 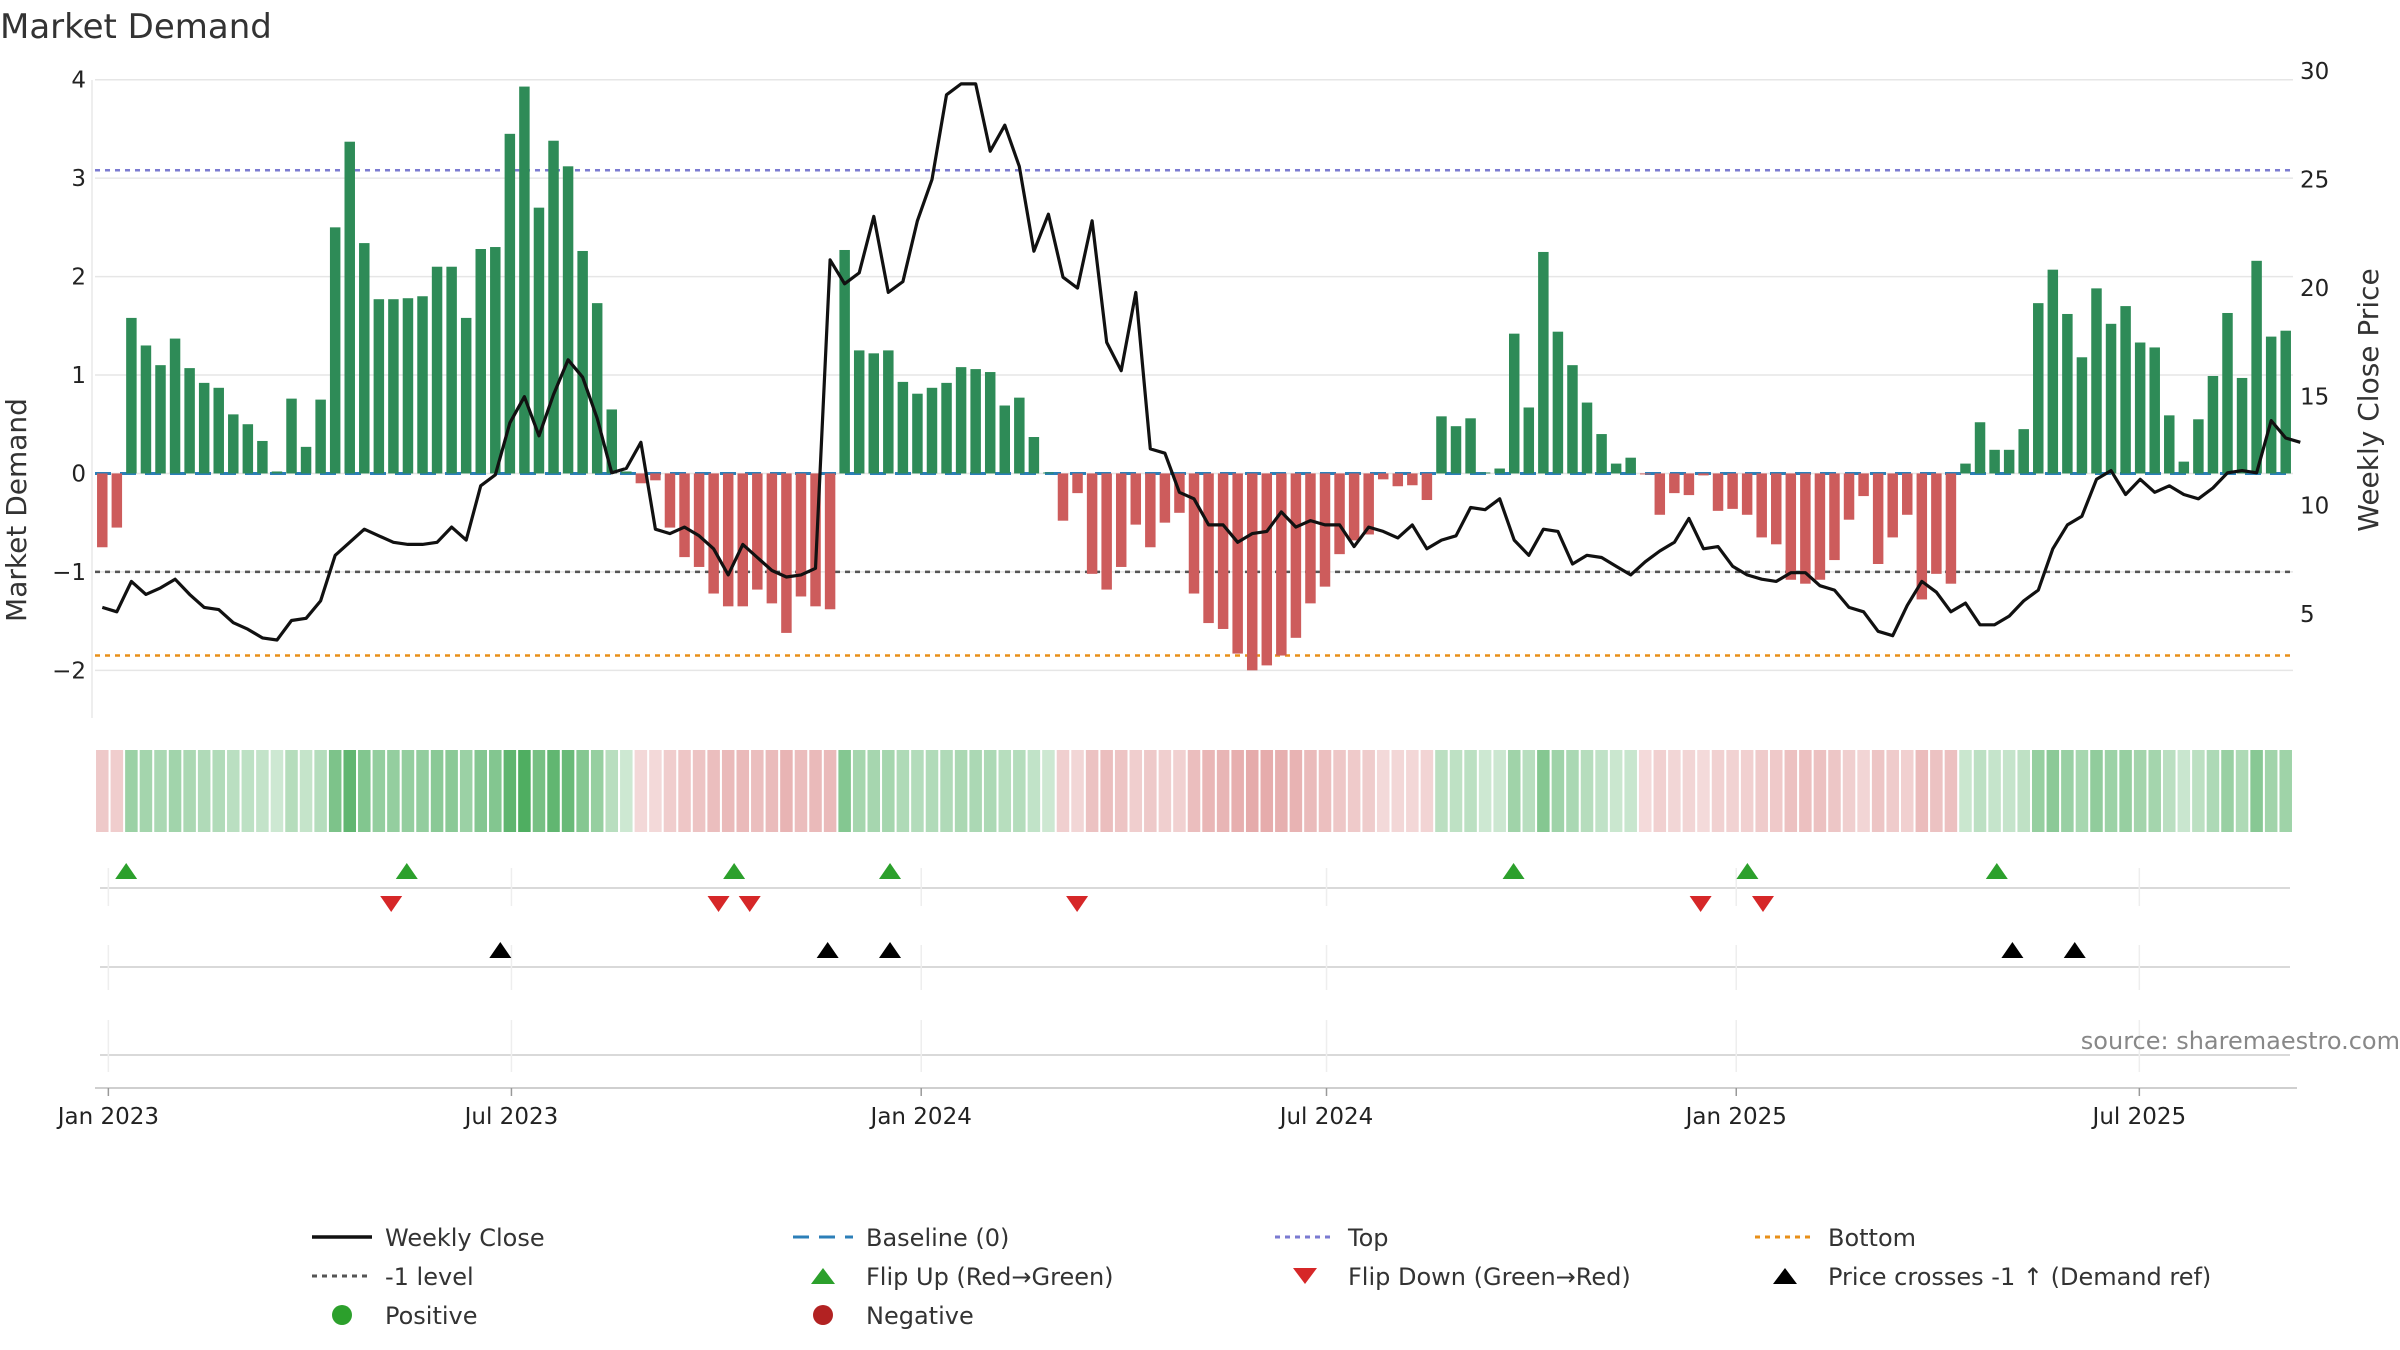 I want to click on legend-label: Flip Up (Red→Green), so click(x=990, y=1277).